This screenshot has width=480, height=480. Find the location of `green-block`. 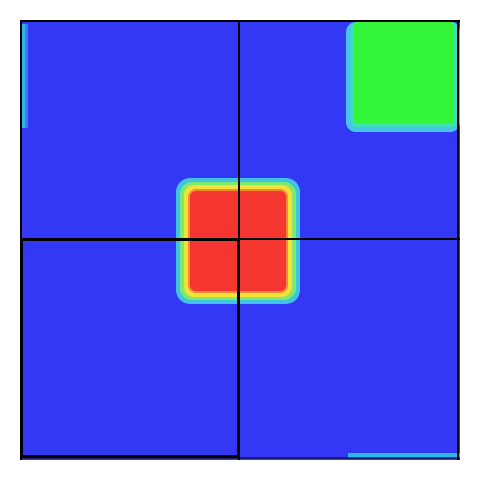

green-block is located at coordinates (403, 77).